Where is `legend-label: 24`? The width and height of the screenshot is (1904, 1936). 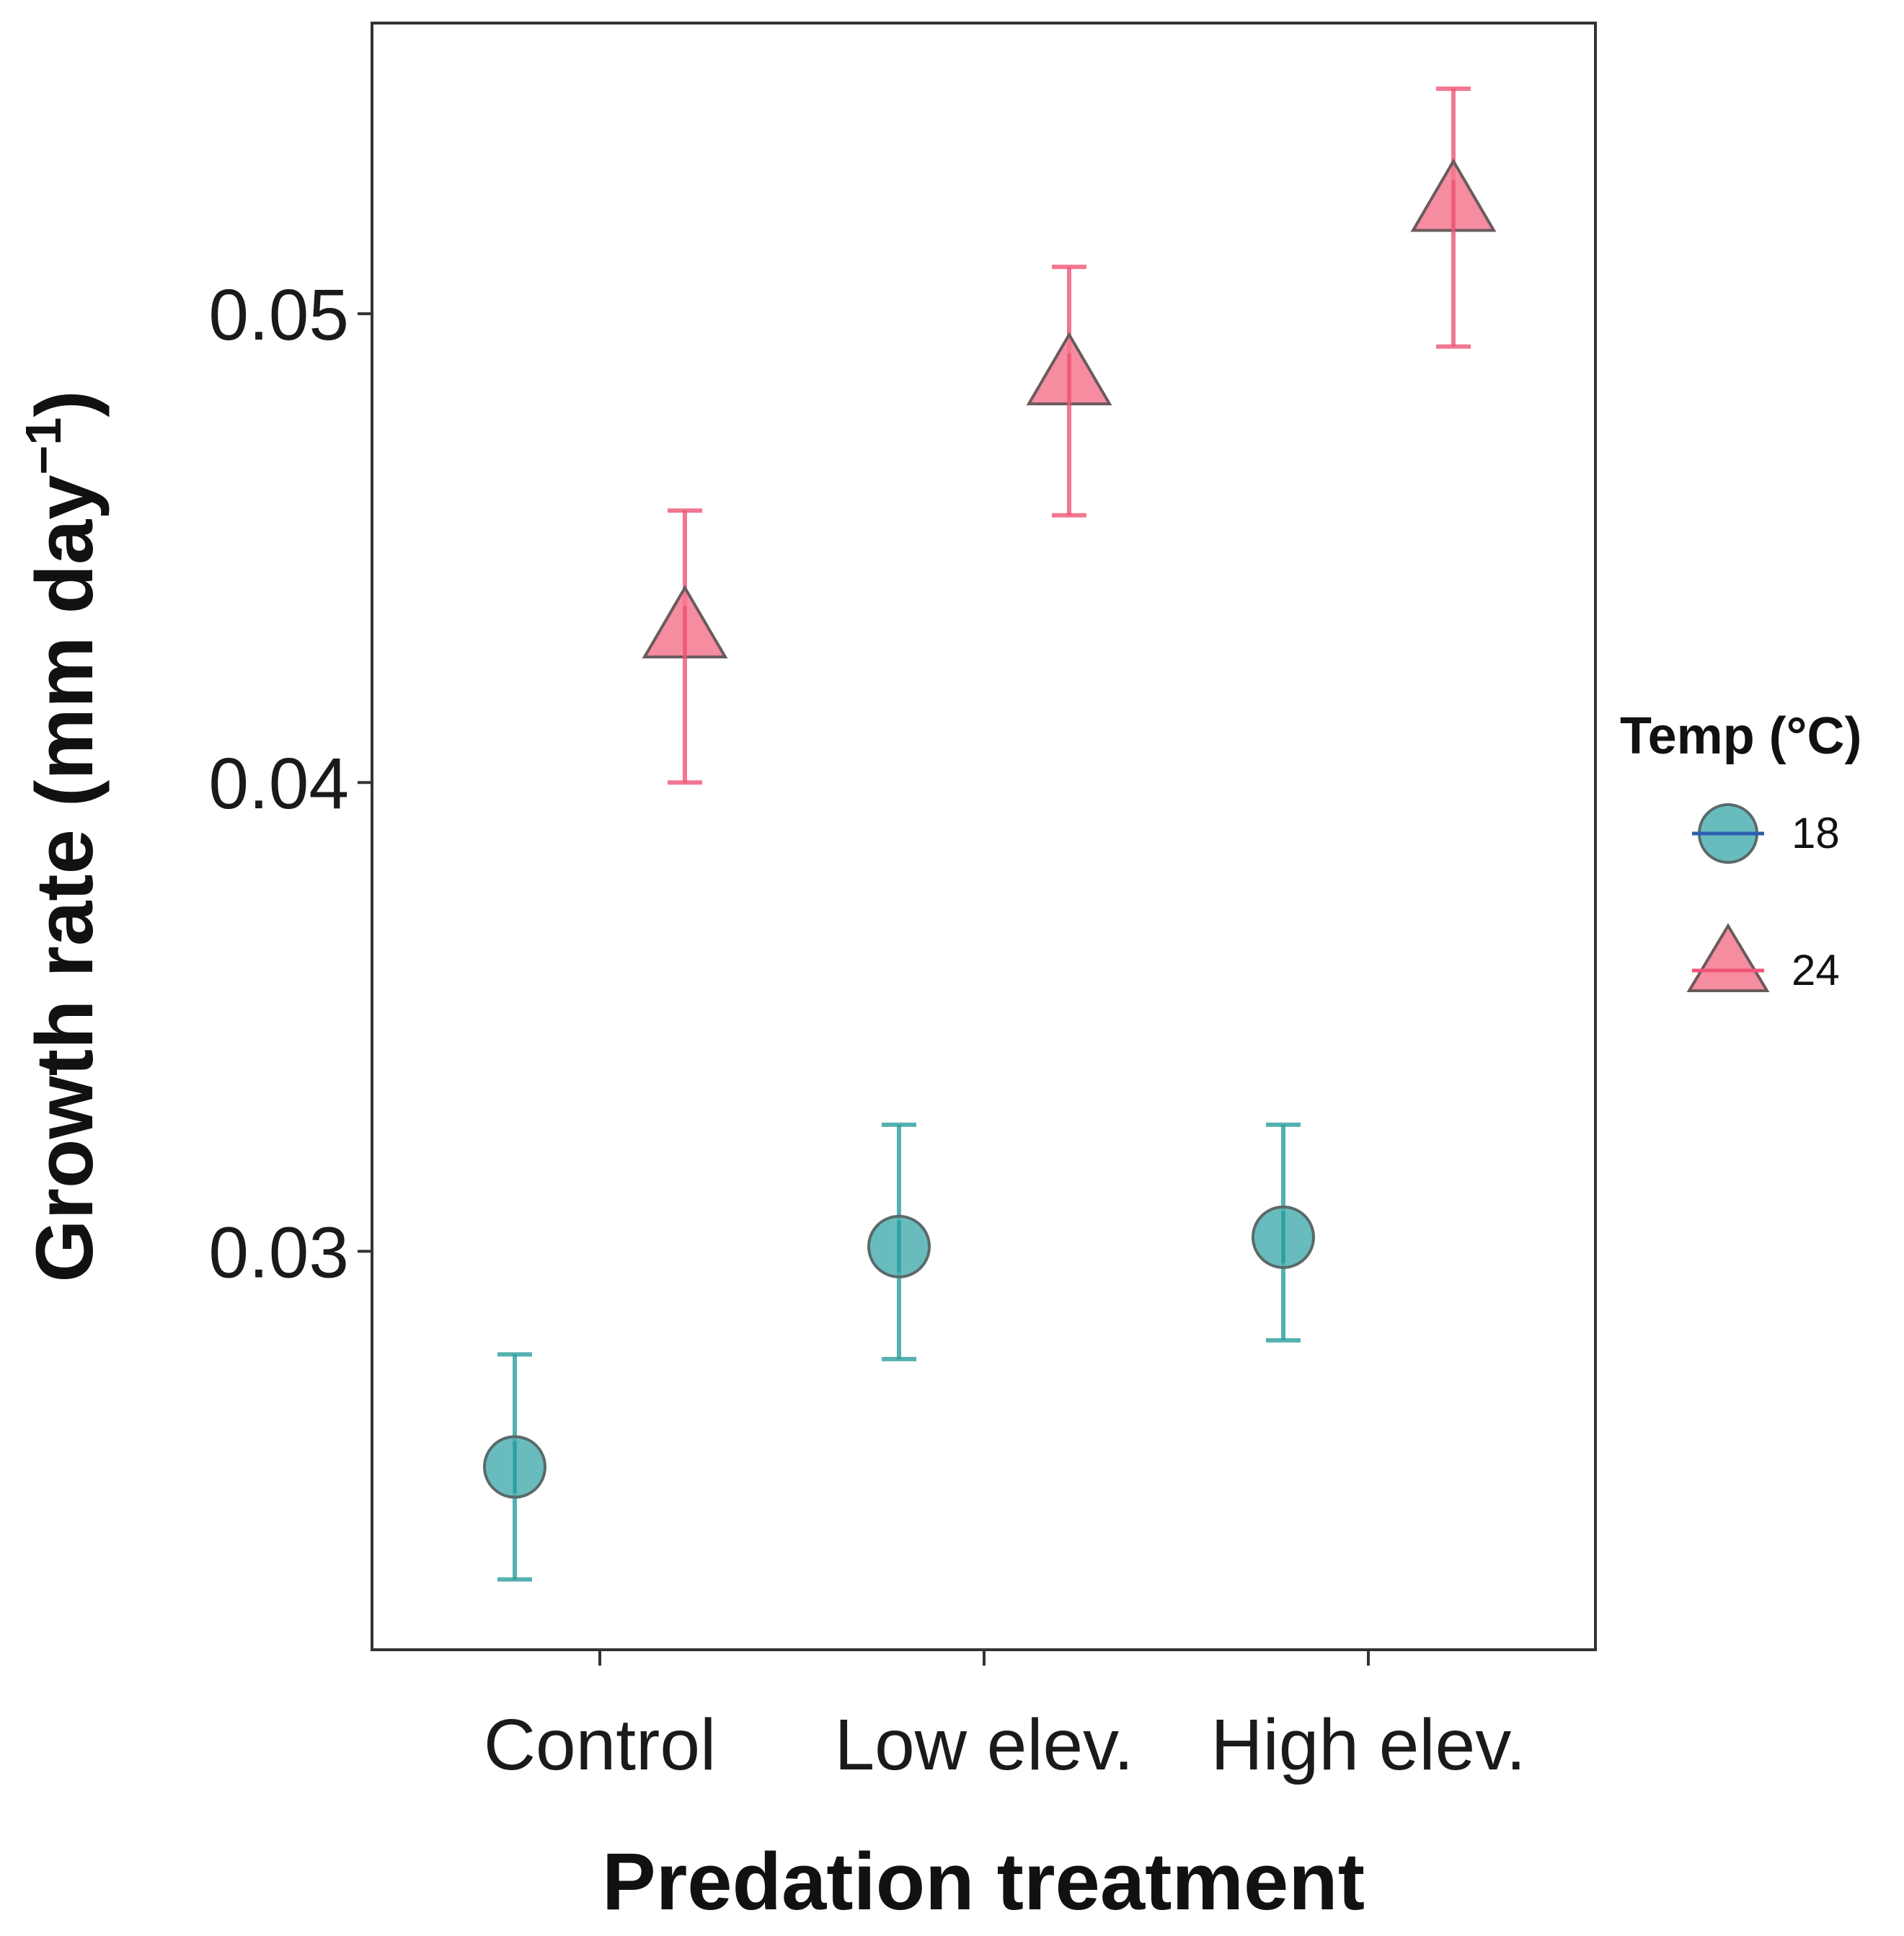 legend-label: 24 is located at coordinates (1816, 970).